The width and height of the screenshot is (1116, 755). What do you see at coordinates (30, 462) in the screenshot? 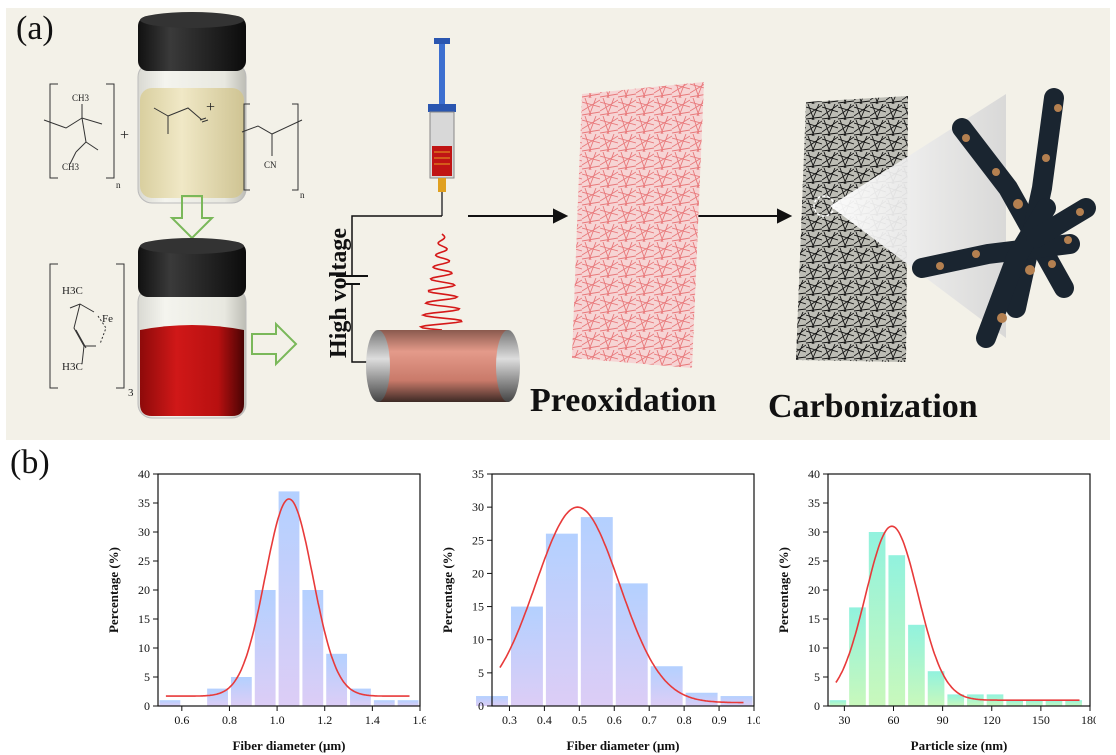
I see `panel-b-label: (b)` at bounding box center [30, 462].